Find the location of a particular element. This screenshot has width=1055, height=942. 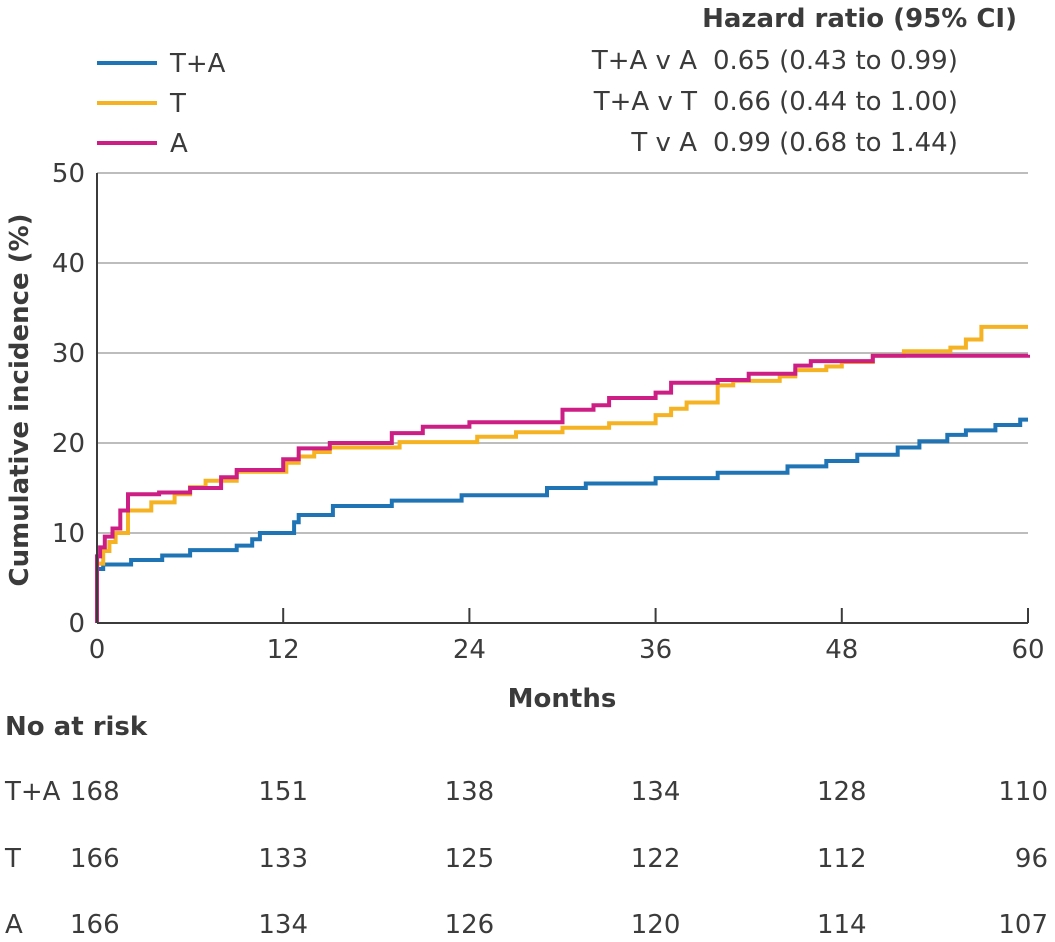

hazard-ratio-value: 0.99 (0.68 to 1.44) is located at coordinates (835, 143).